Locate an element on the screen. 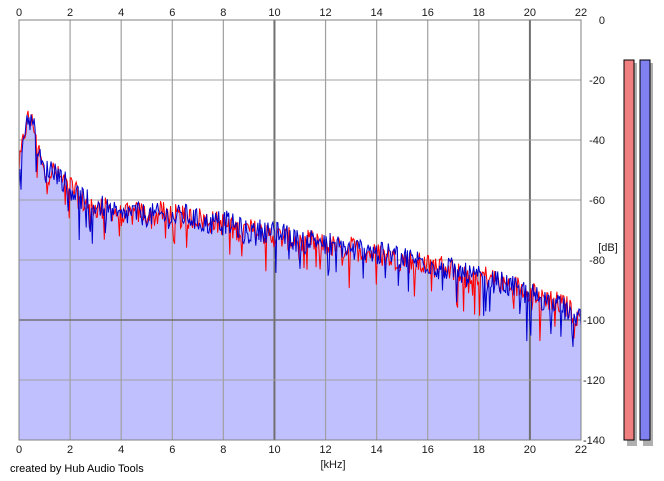  x-tick-label-bottom: 2 is located at coordinates (70, 450).